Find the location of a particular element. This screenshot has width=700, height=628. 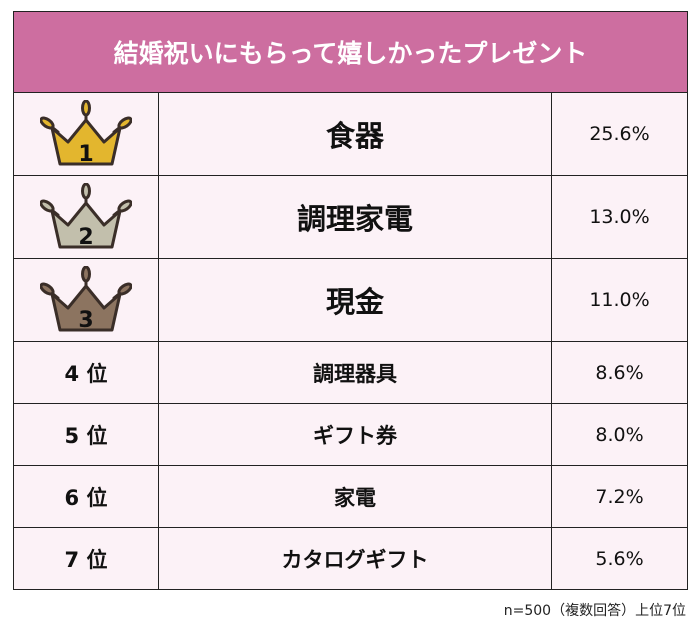

item-name: 食器 is located at coordinates (355, 134).